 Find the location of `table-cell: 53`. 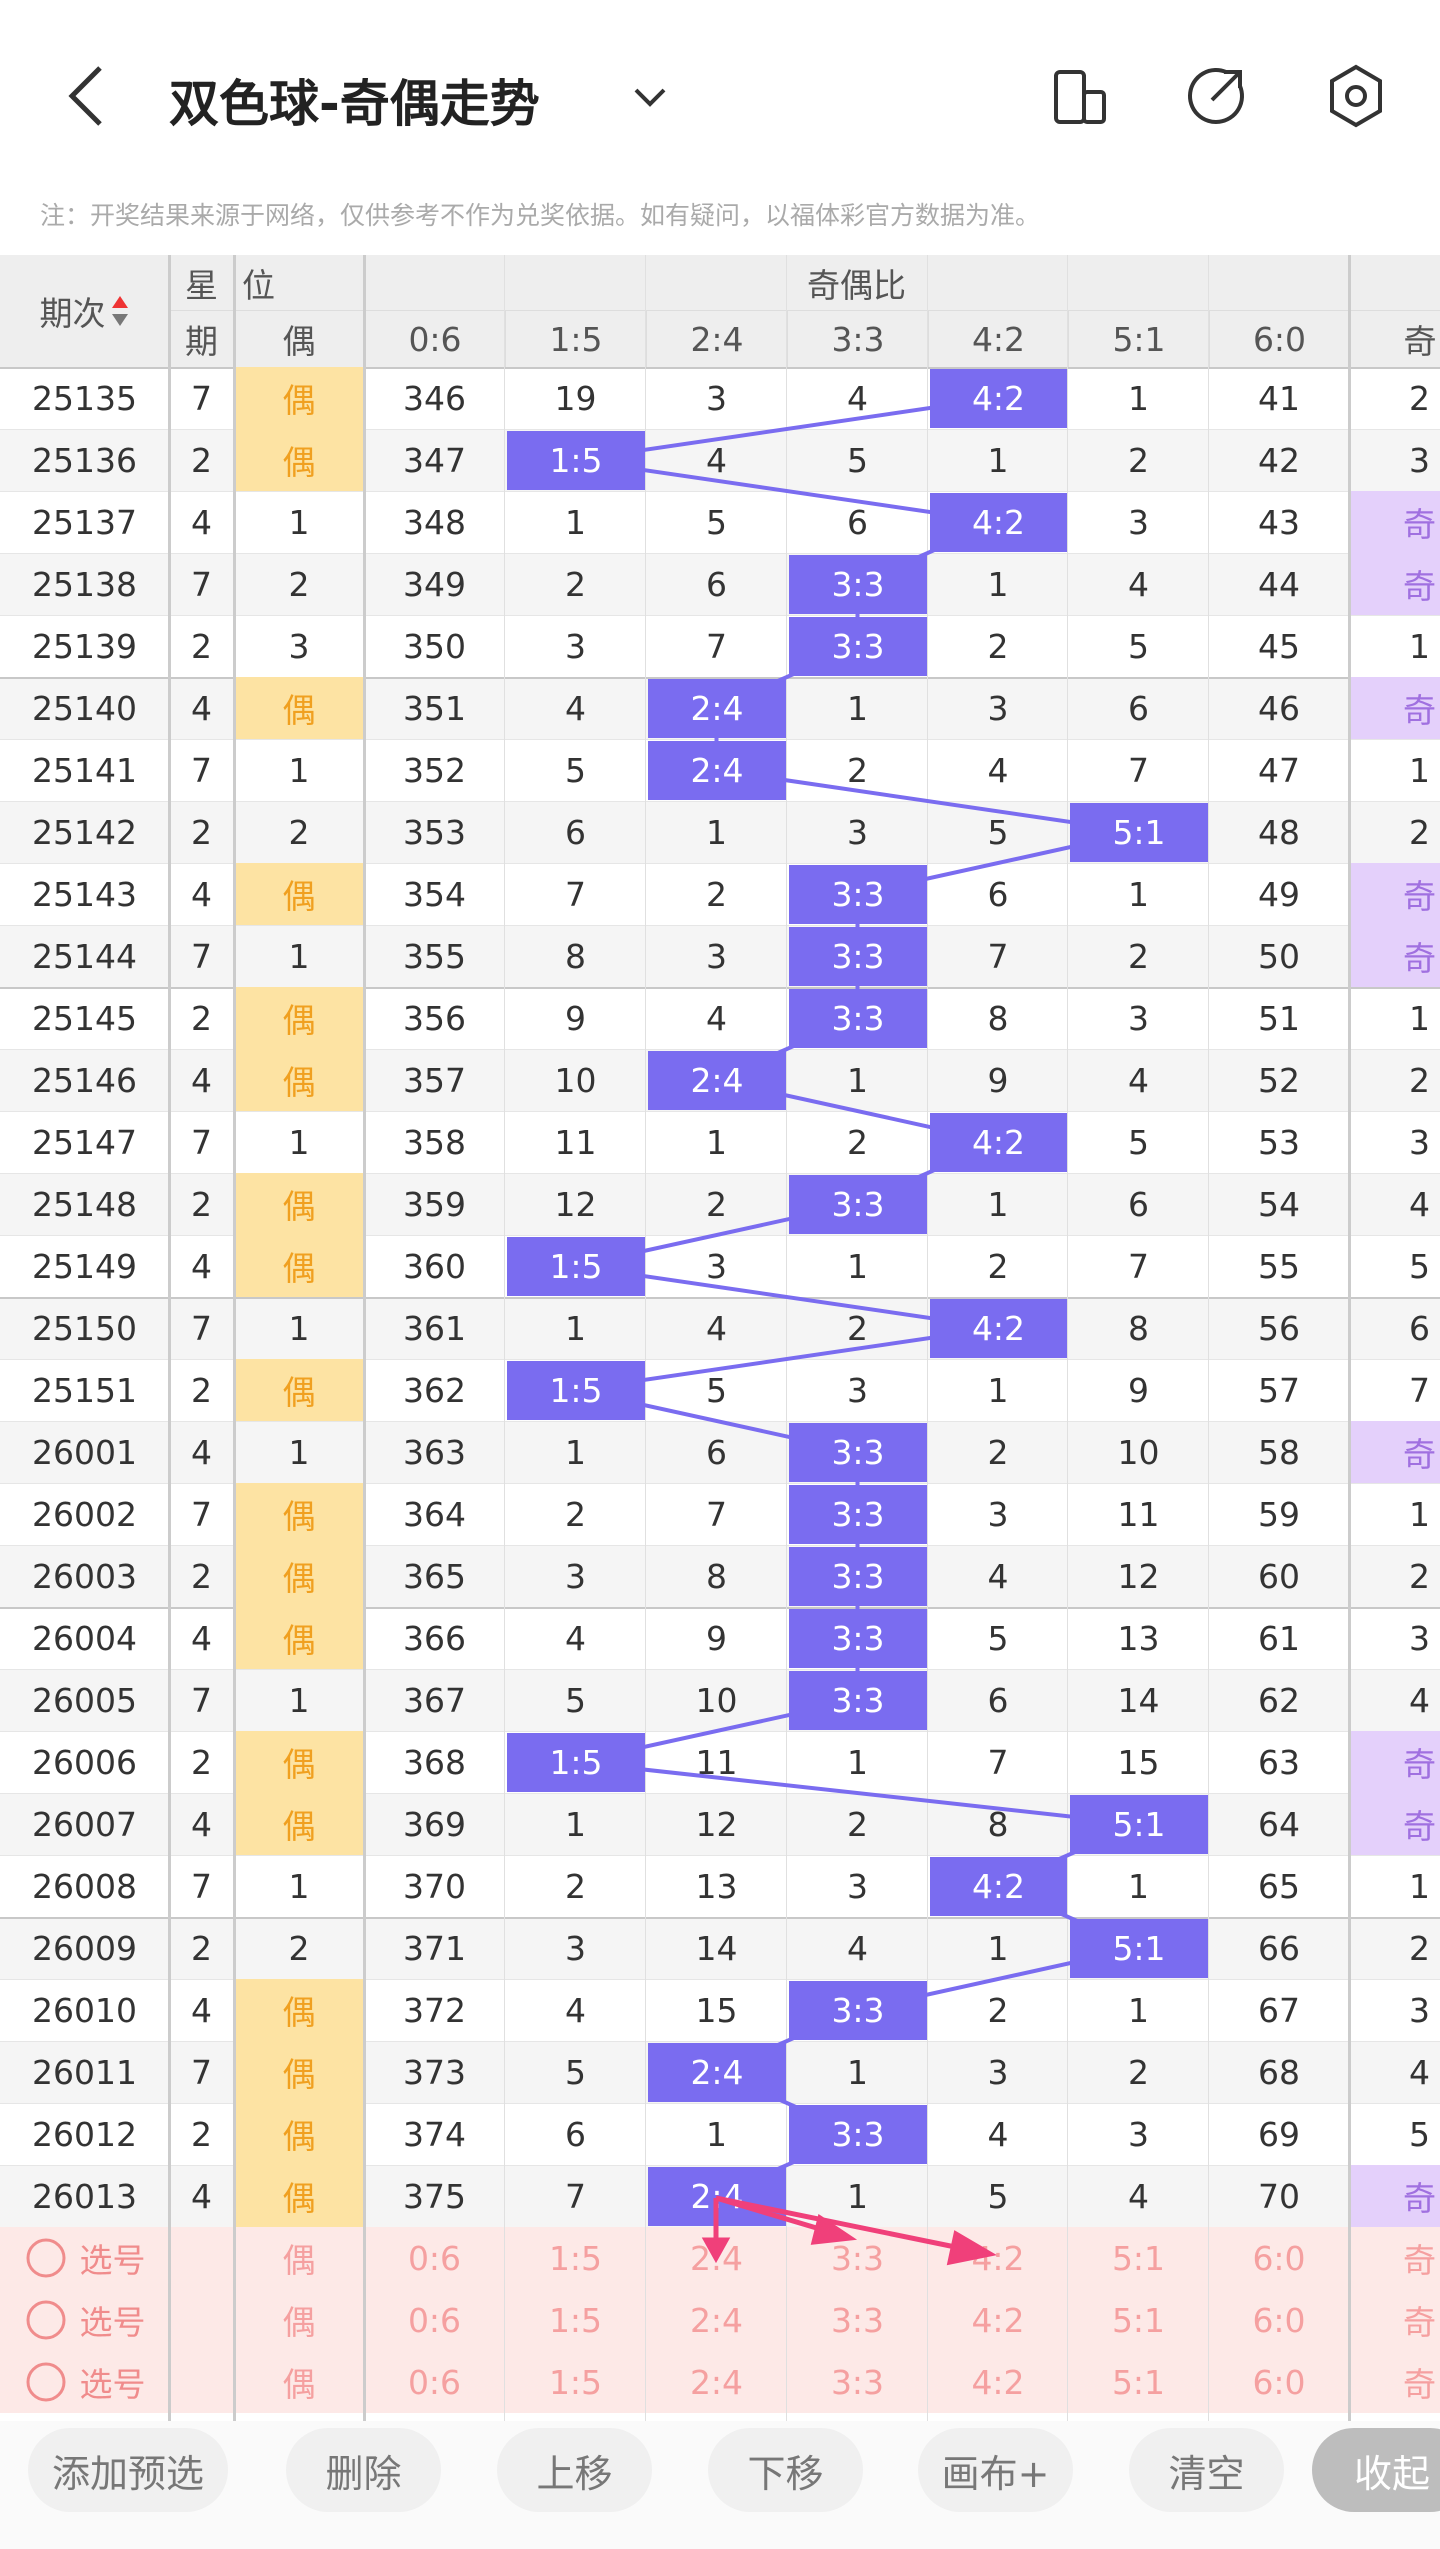

table-cell: 53 is located at coordinates (1279, 1142).